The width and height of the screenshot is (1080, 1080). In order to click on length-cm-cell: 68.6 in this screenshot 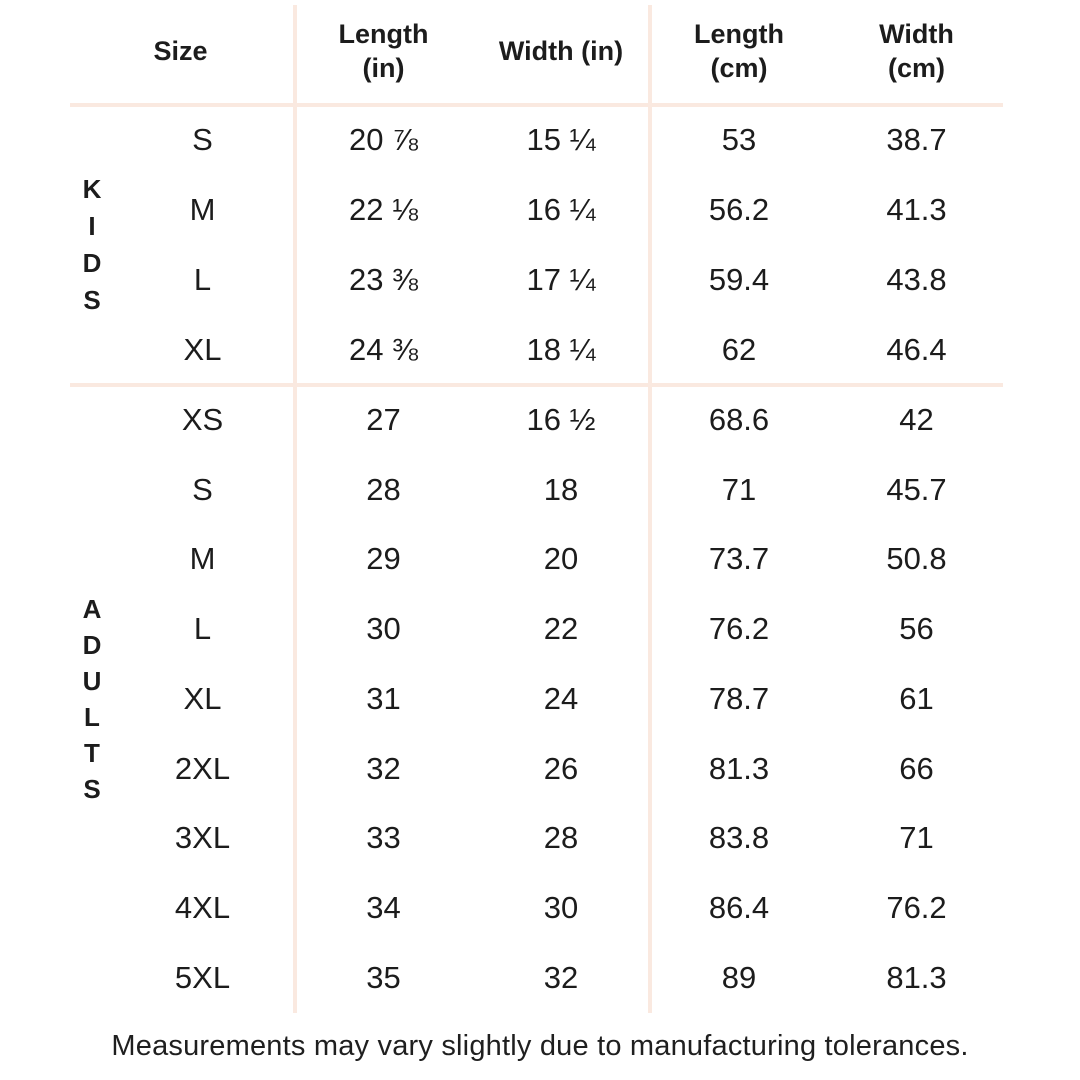, I will do `click(739, 419)`.